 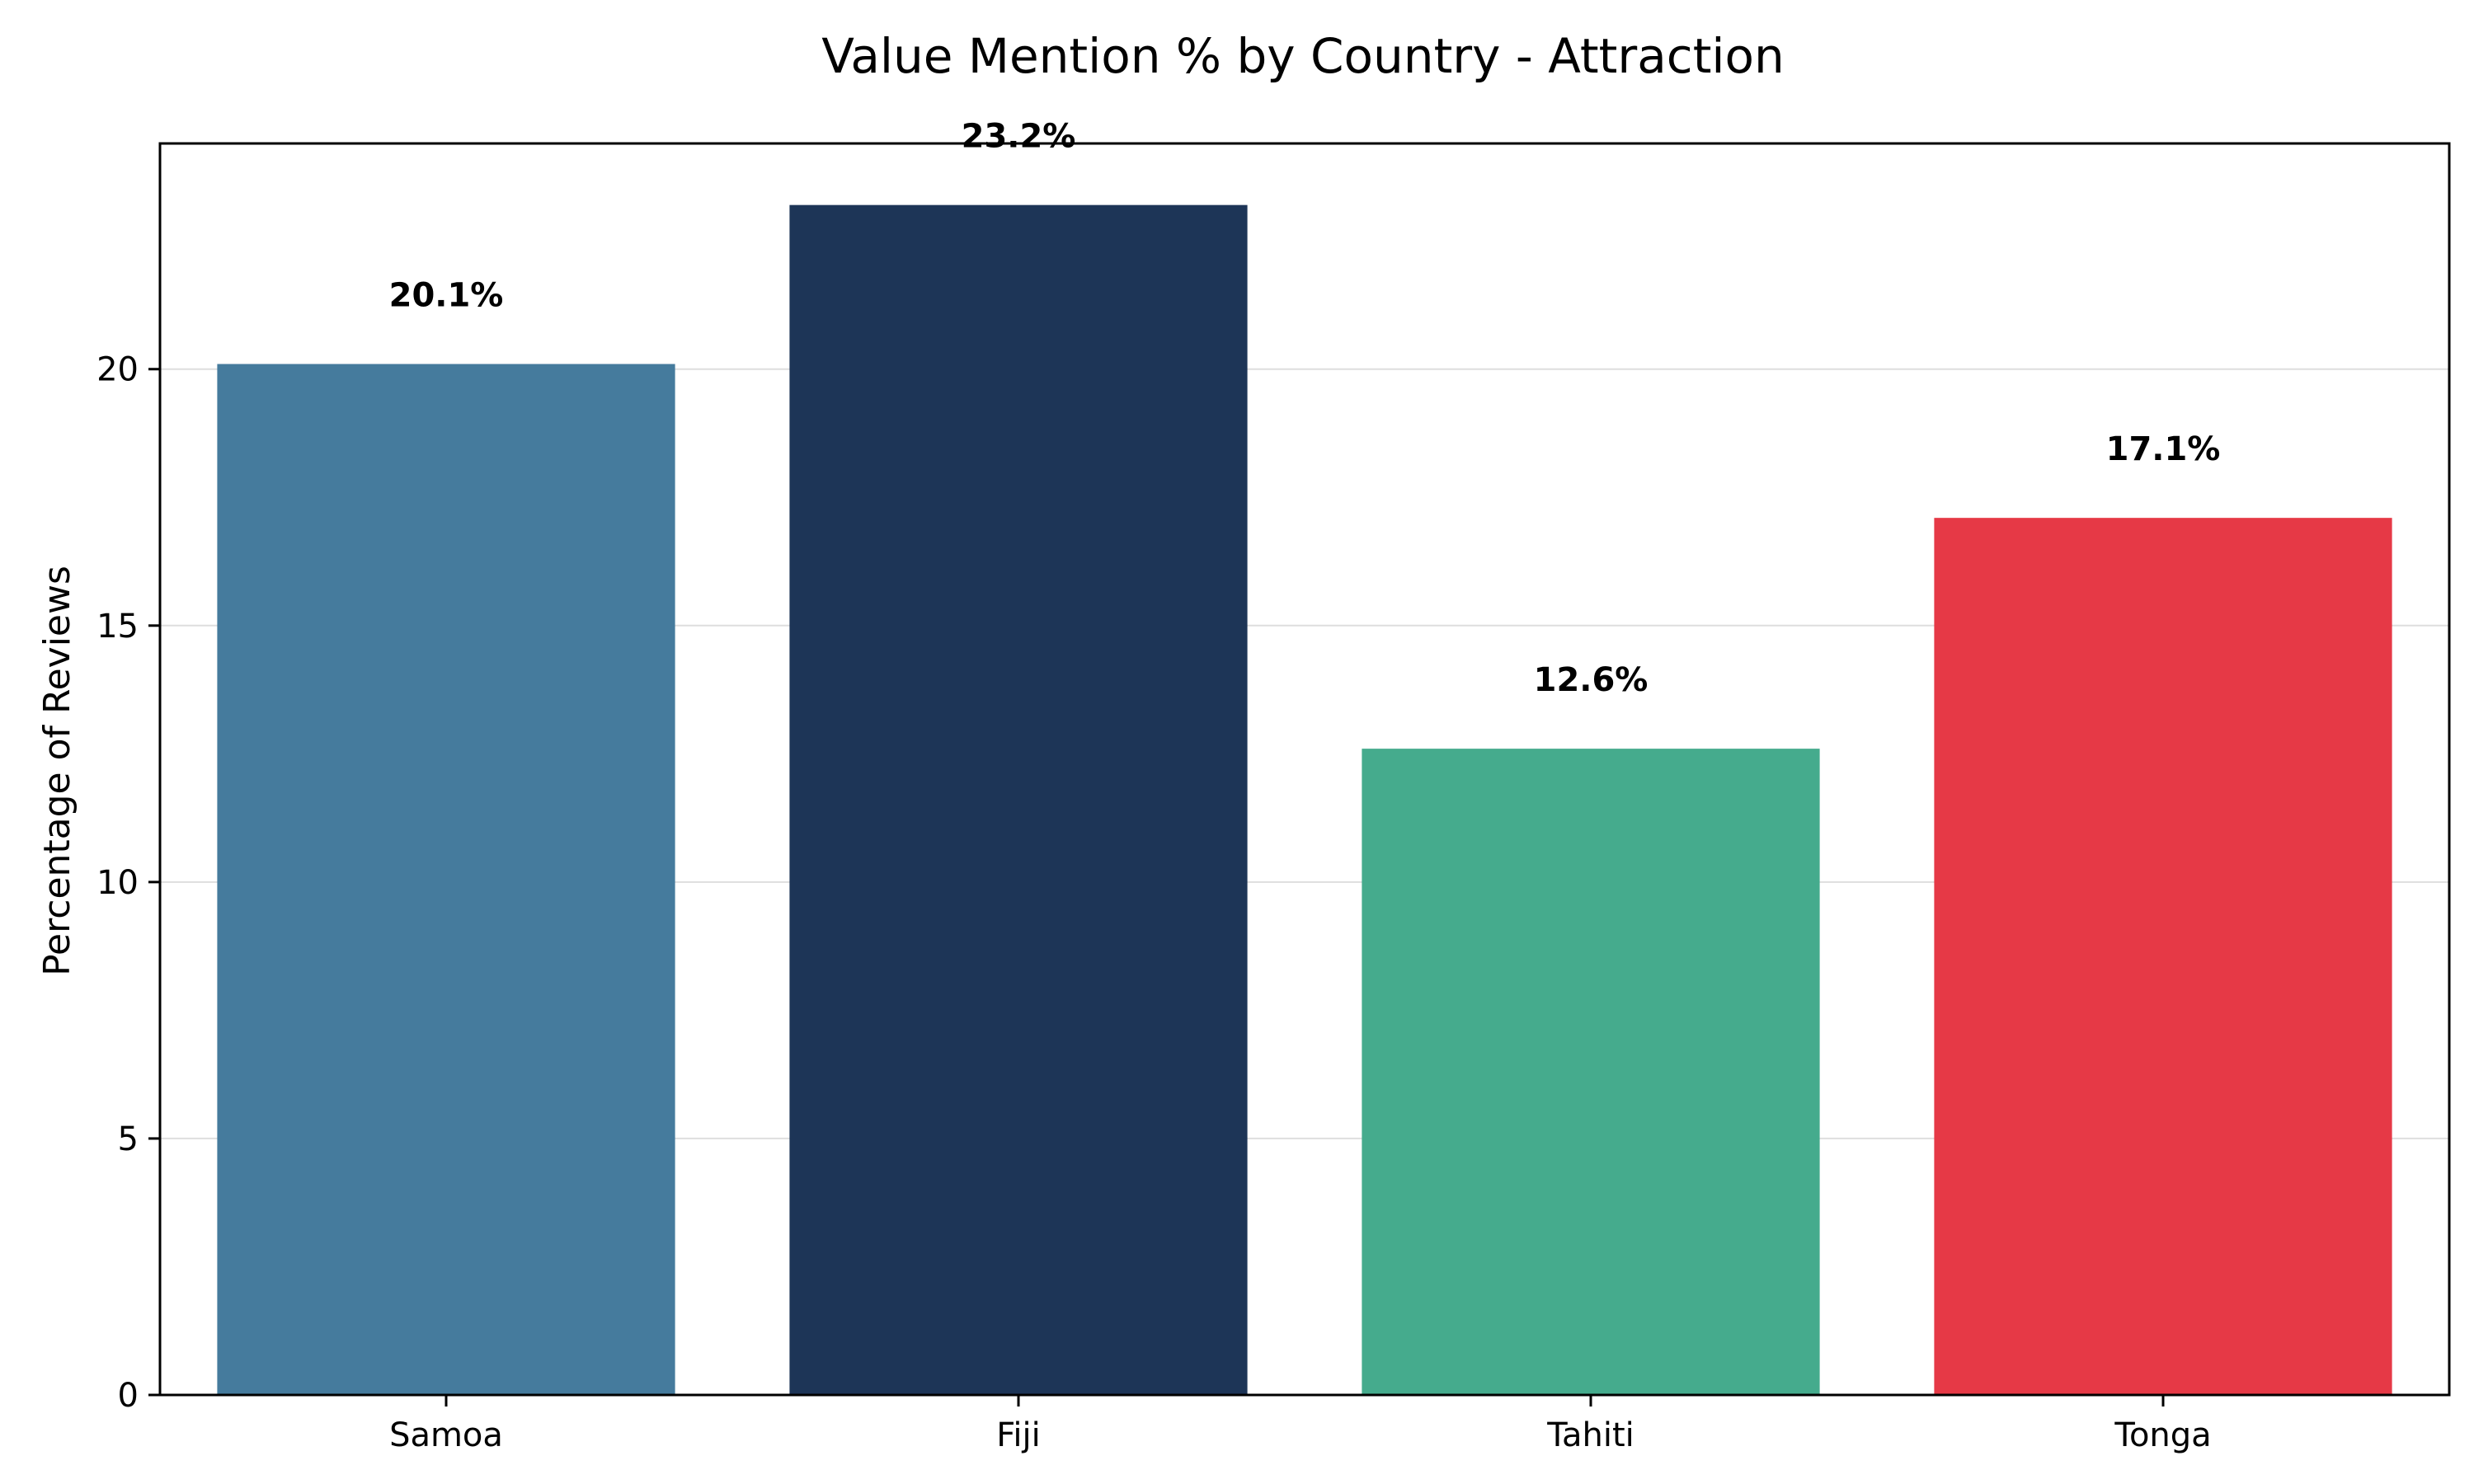 I want to click on bar-tahiti, so click(x=1591, y=1072).